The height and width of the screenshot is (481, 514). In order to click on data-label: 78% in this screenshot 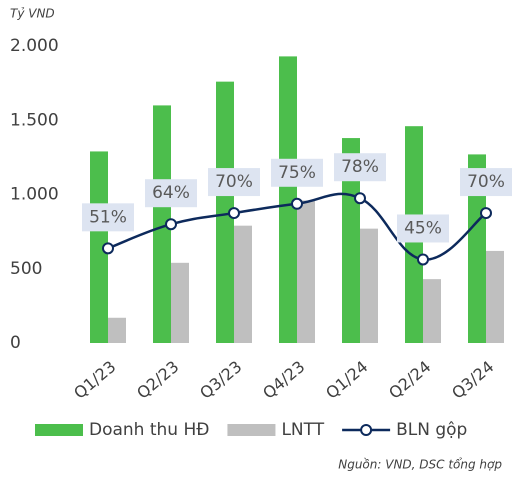, I will do `click(360, 167)`.